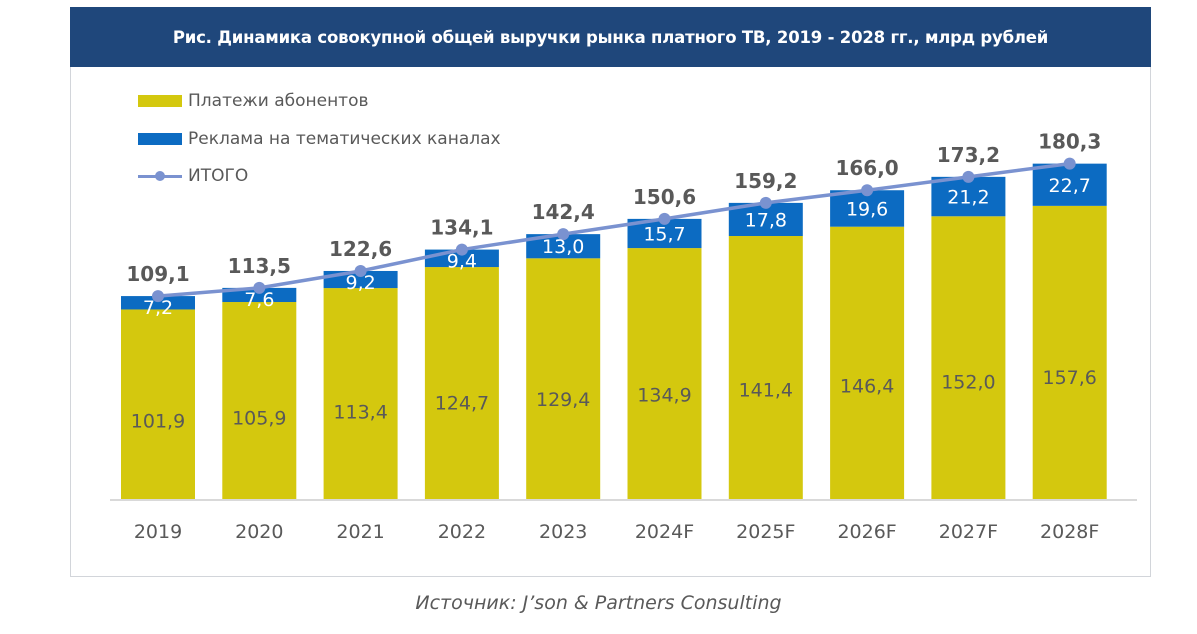 The height and width of the screenshot is (634, 1197). What do you see at coordinates (867, 387) in the screenshot?
I see `data-label-subscribers: 146,4` at bounding box center [867, 387].